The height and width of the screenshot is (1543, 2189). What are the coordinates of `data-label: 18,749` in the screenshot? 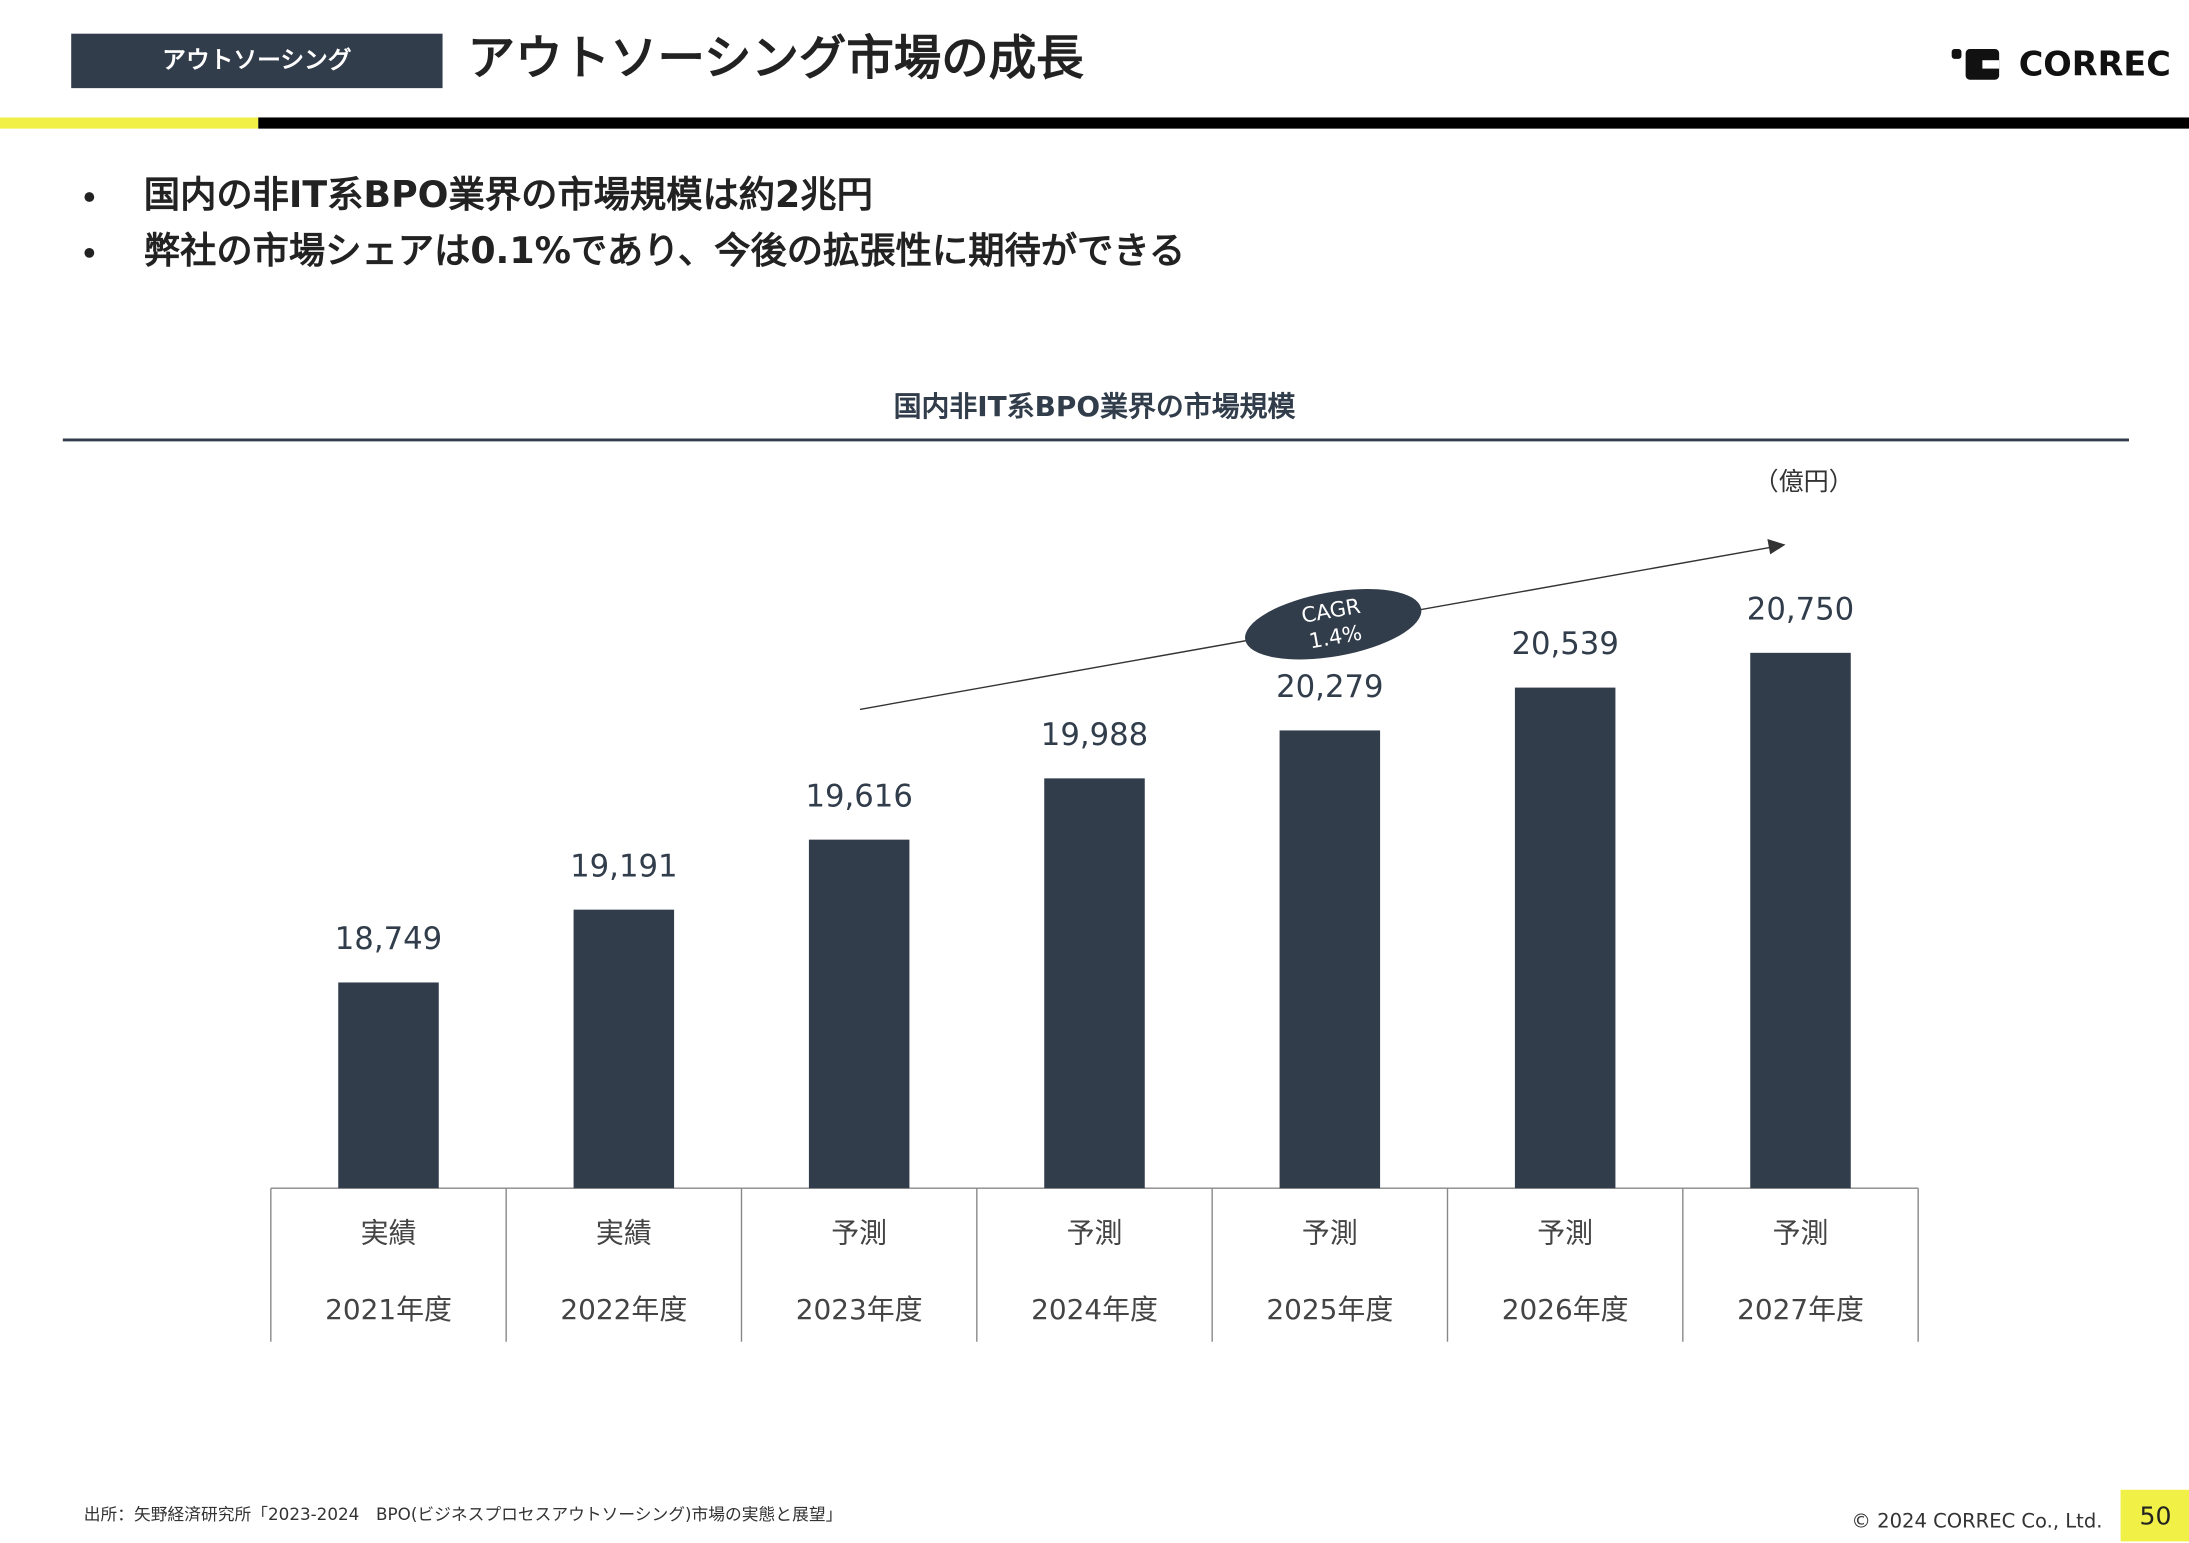 It's located at (388, 939).